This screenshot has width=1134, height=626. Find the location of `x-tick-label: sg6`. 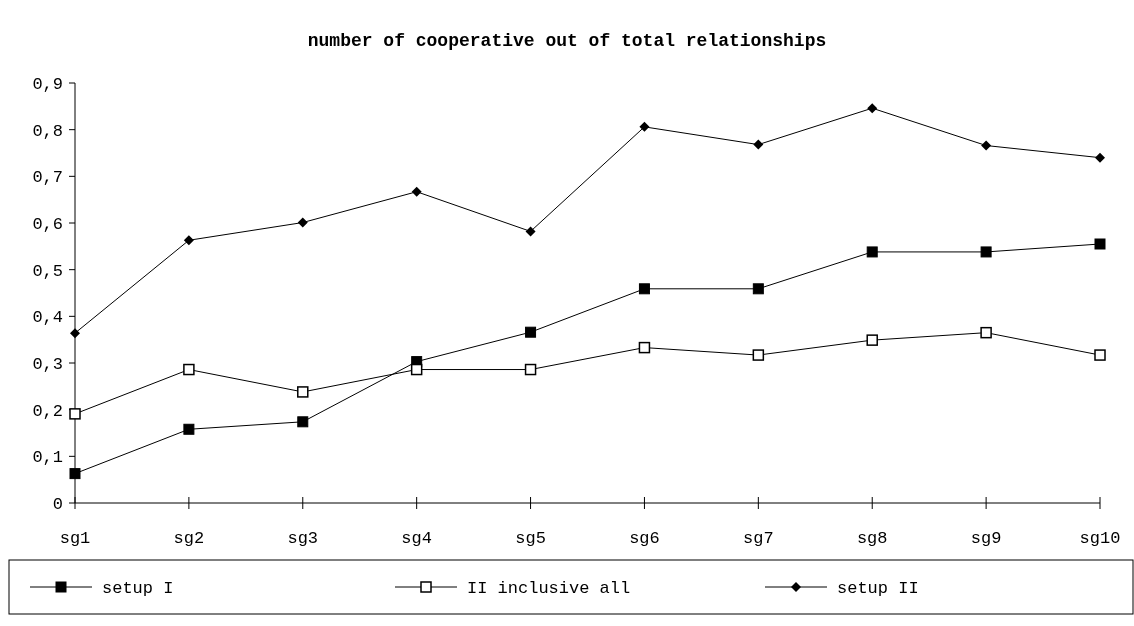

x-tick-label: sg6 is located at coordinates (644, 538).